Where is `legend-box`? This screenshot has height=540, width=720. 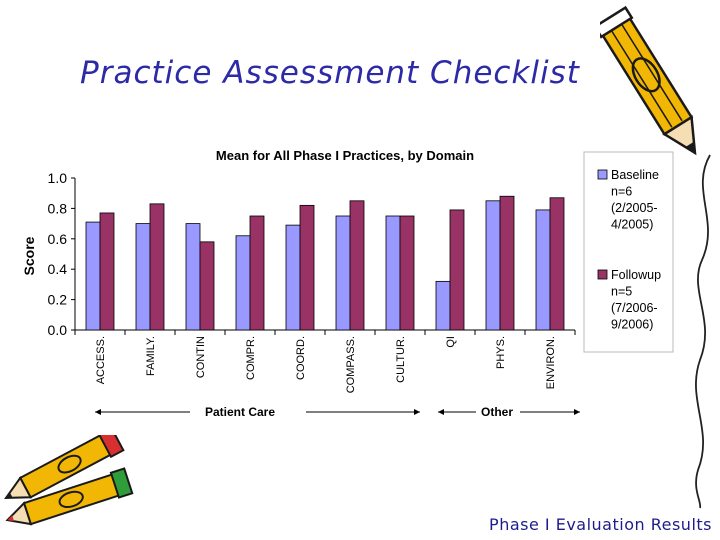 legend-box is located at coordinates (628, 252).